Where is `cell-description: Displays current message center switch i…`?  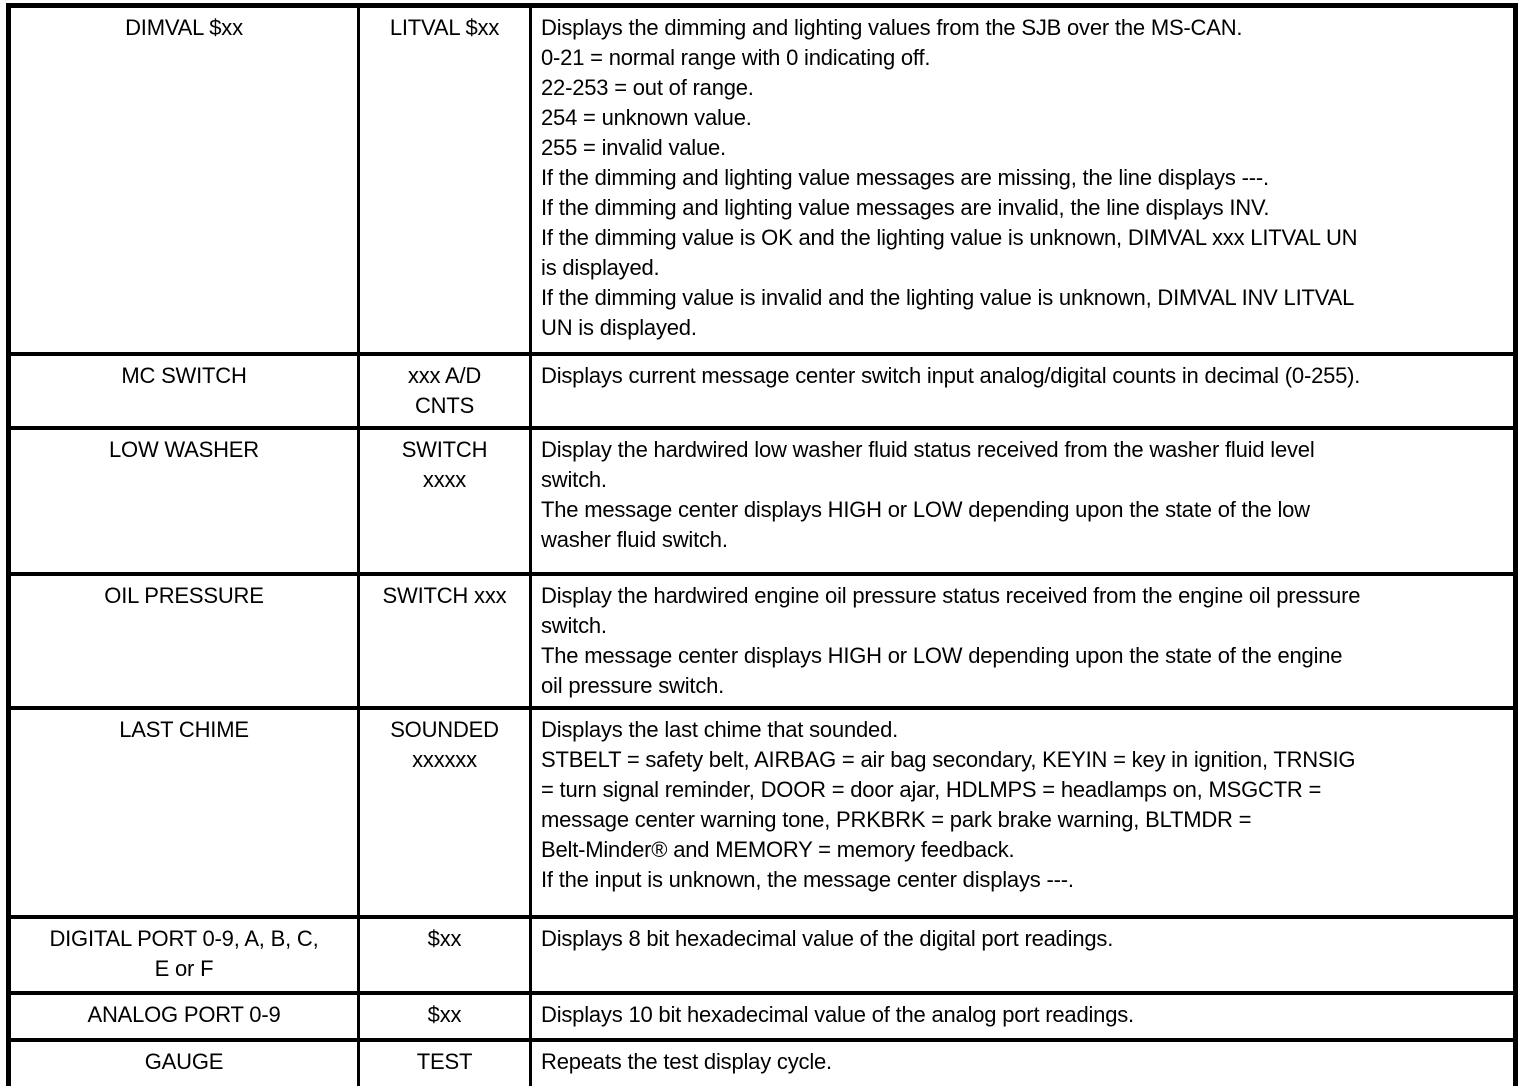 cell-description: Displays current message center switch i… is located at coordinates (1023, 390).